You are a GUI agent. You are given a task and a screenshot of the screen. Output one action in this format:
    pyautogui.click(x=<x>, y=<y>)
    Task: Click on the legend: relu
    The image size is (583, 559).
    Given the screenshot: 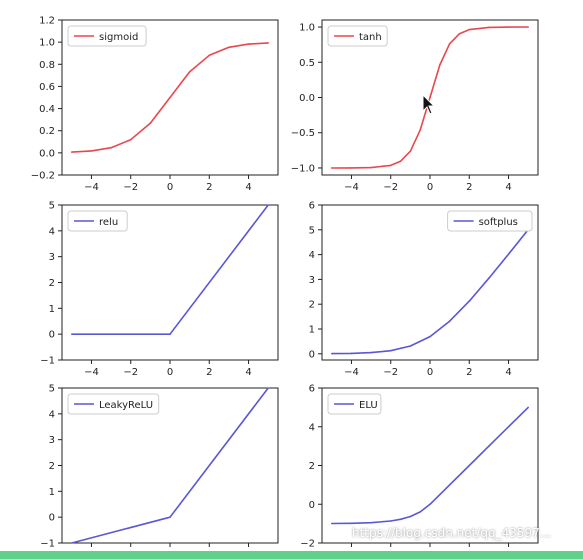 What is the action you would take?
    pyautogui.click(x=97, y=221)
    